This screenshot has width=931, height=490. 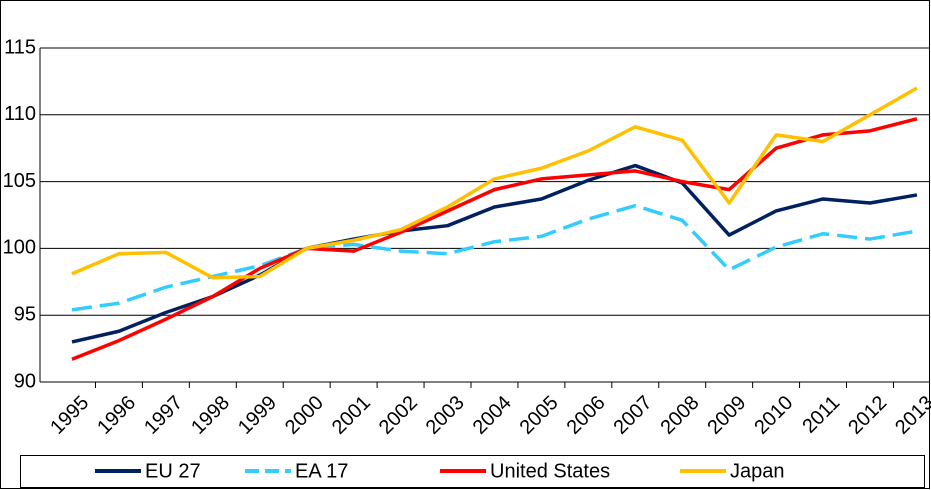 What do you see at coordinates (757, 471) in the screenshot?
I see `legend-label: Japan` at bounding box center [757, 471].